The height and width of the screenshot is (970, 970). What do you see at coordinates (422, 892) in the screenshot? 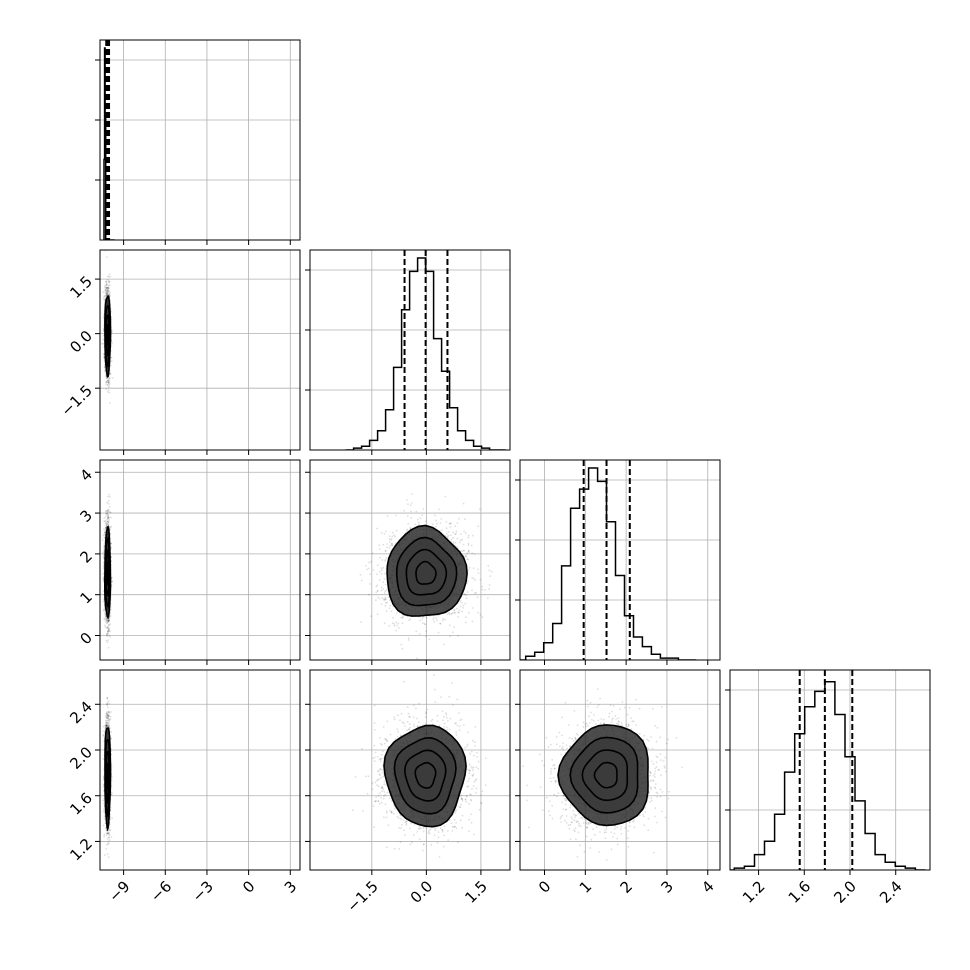
I see `x-tick-label: 0.0` at bounding box center [422, 892].